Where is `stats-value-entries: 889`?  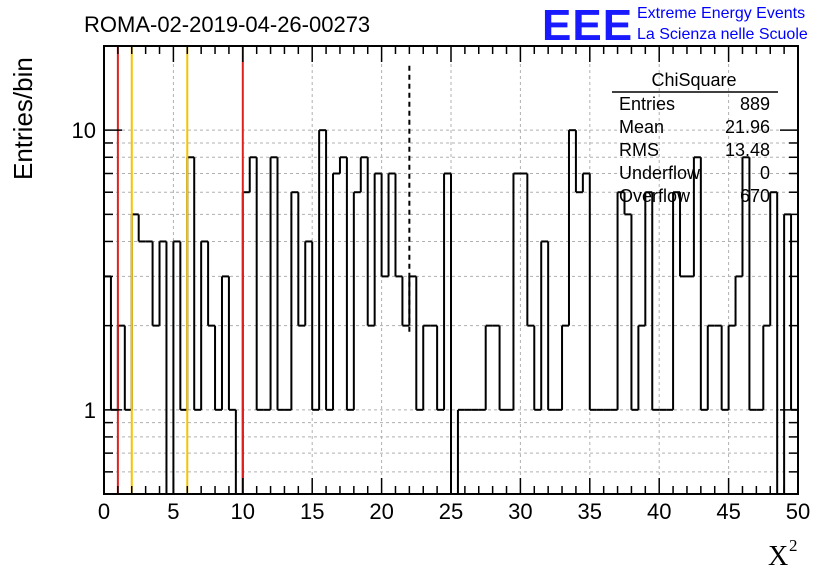
stats-value-entries: 889 is located at coordinates (755, 104).